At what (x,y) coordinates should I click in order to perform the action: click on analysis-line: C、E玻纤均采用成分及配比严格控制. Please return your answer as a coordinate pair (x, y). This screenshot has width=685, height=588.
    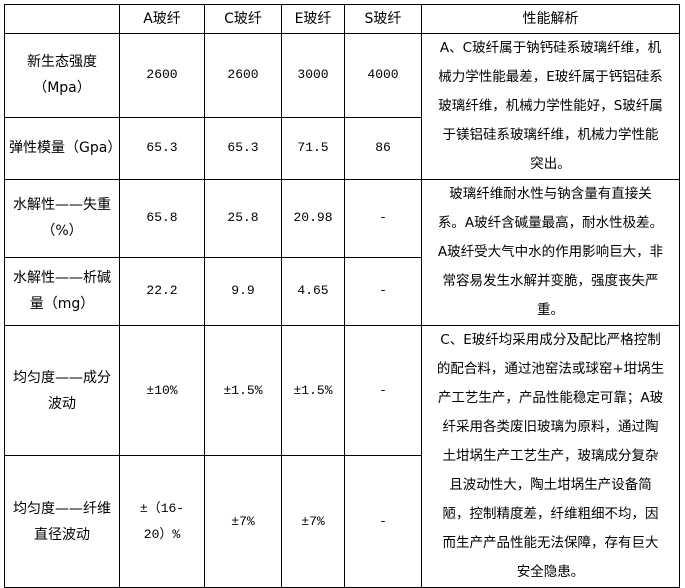
    Looking at the image, I should click on (550, 340).